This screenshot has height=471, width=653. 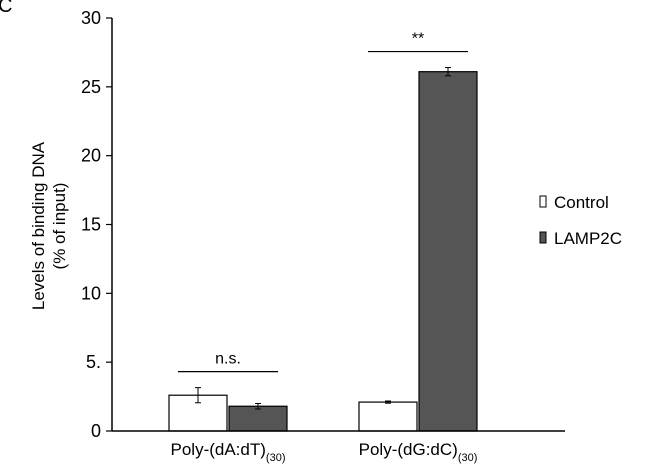 What do you see at coordinates (91, 225) in the screenshot?
I see `y-tick-label: 15` at bounding box center [91, 225].